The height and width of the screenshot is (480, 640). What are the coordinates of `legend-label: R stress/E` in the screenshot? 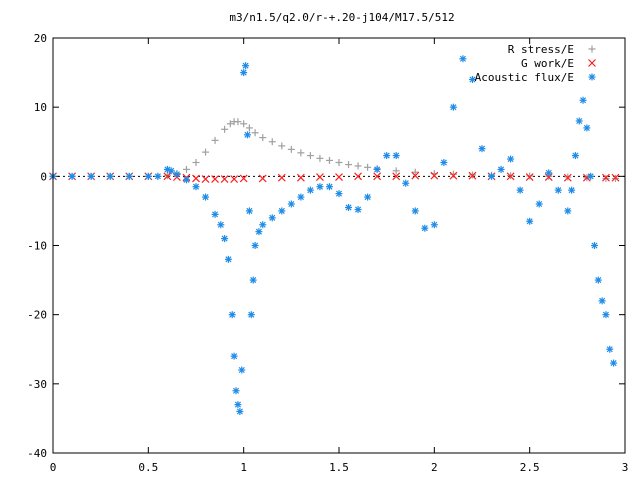 It's located at (541, 49).